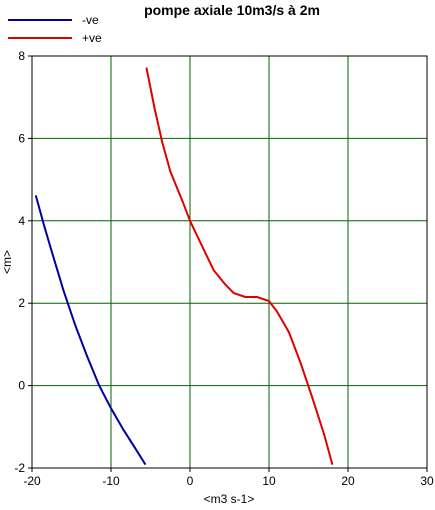 The image size is (435, 510). I want to click on x-tick-label: -20, so click(32, 481).